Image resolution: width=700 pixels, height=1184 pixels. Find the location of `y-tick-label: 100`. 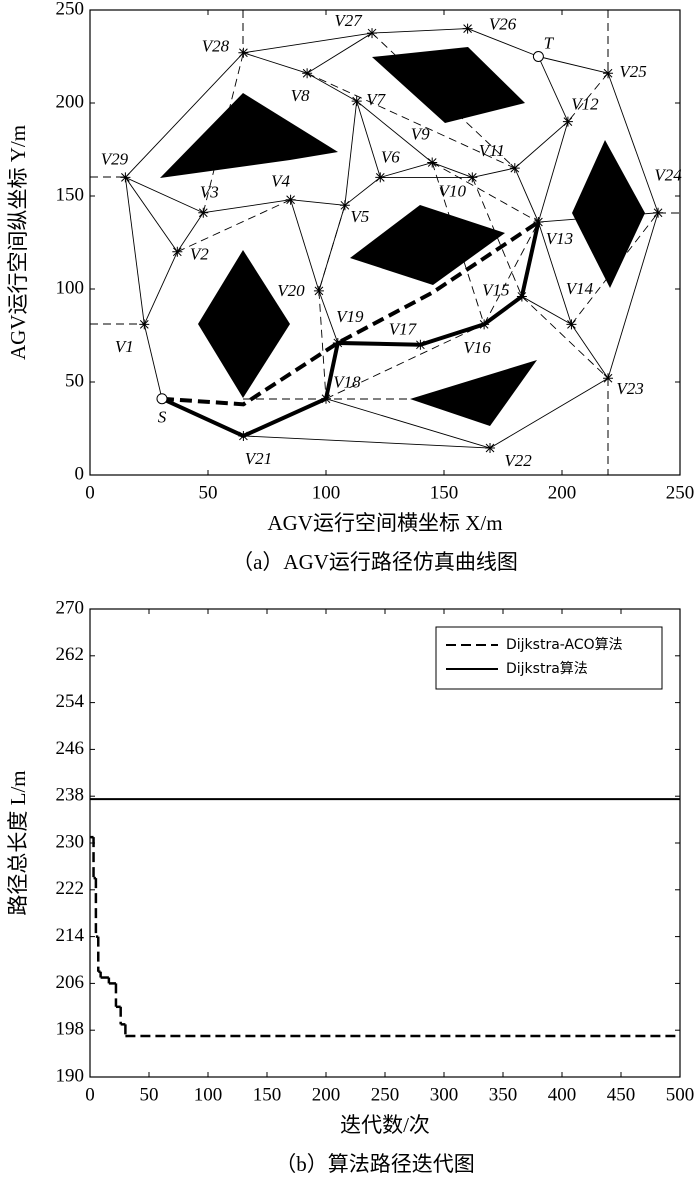

y-tick-label: 100 is located at coordinates (70, 287).